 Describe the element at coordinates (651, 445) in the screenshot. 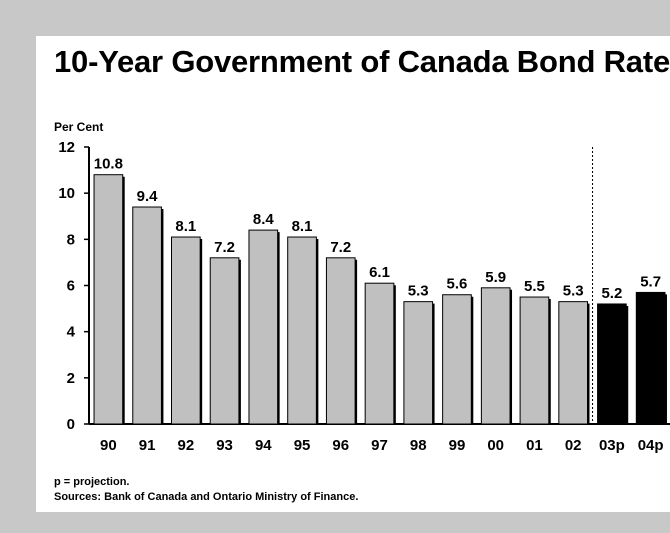

I see `x-tick-label: 04p` at that location.